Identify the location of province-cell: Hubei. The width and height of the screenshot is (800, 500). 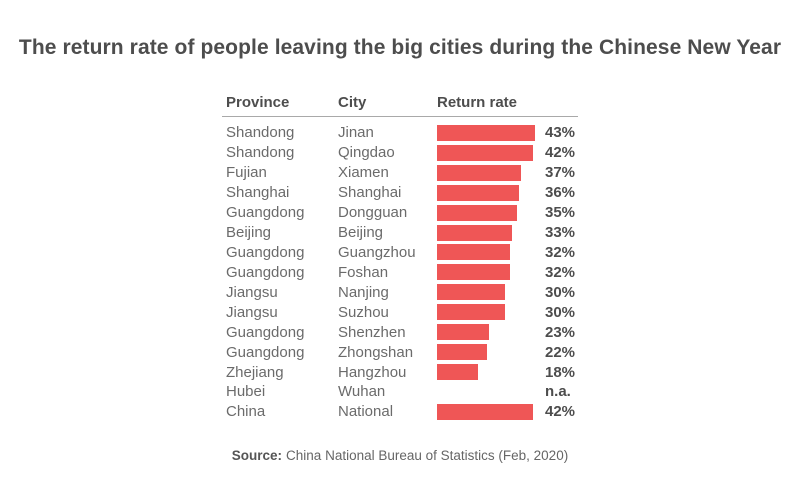
(246, 392).